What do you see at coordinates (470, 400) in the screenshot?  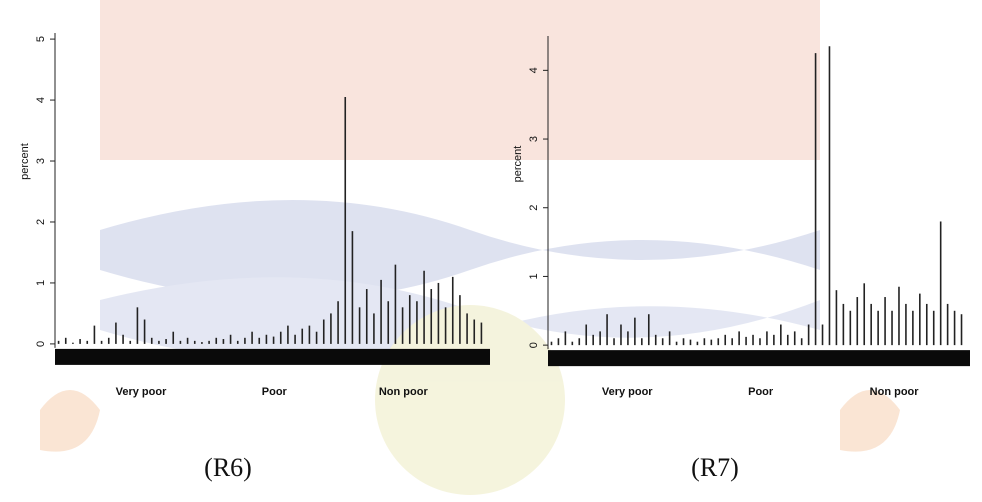 I see `watermark-emblem` at bounding box center [470, 400].